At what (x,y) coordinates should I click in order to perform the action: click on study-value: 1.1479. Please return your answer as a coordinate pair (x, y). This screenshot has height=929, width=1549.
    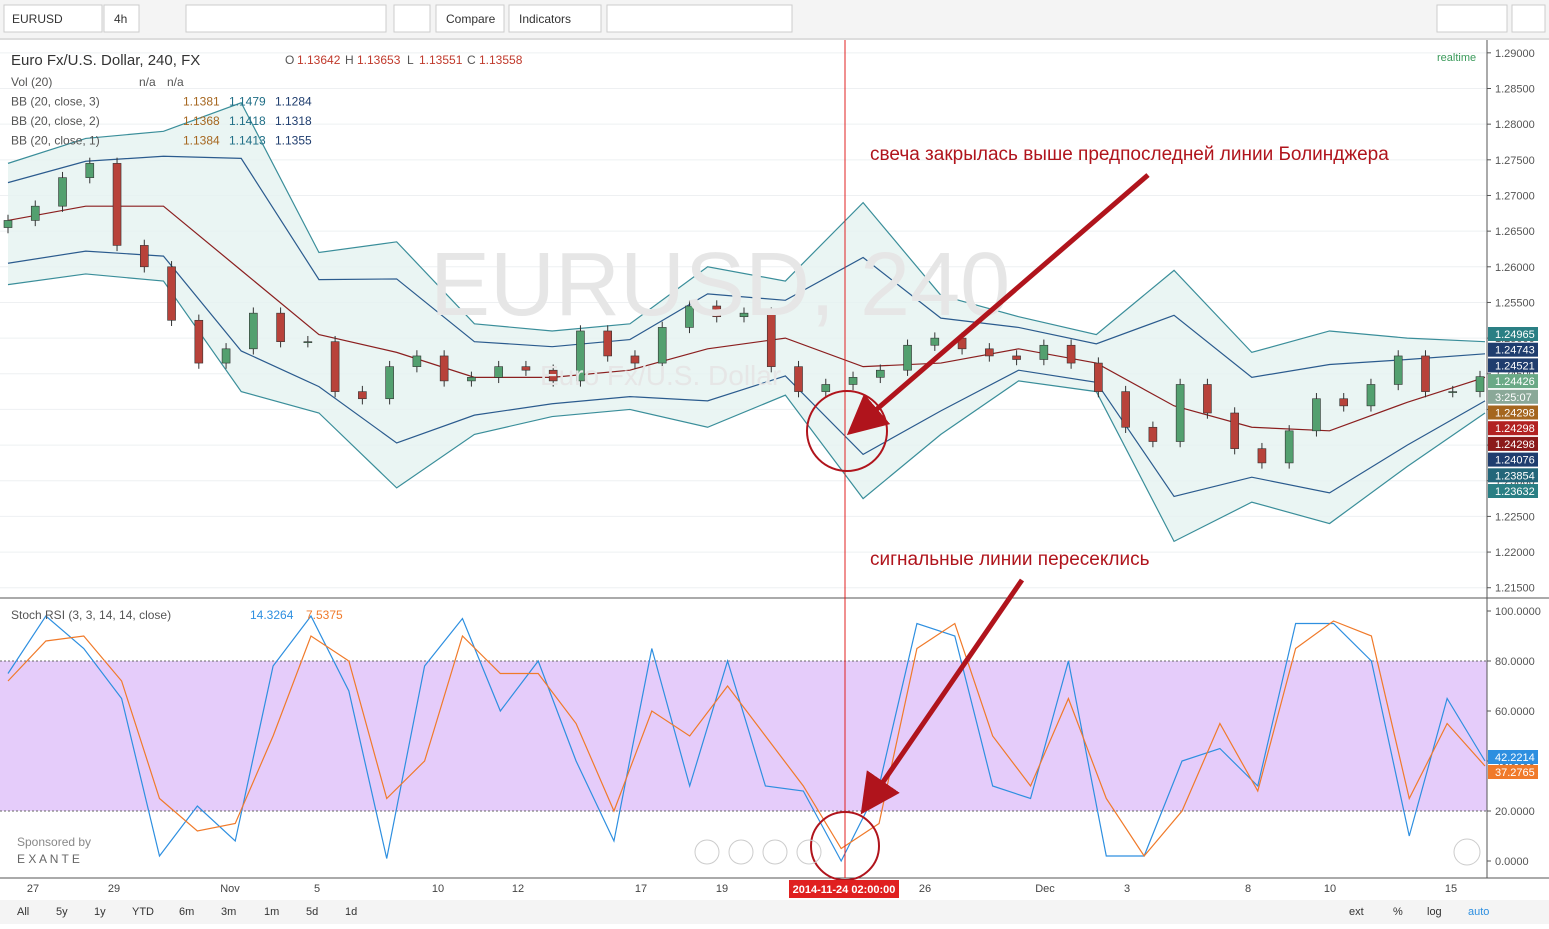
    Looking at the image, I should click on (247, 102).